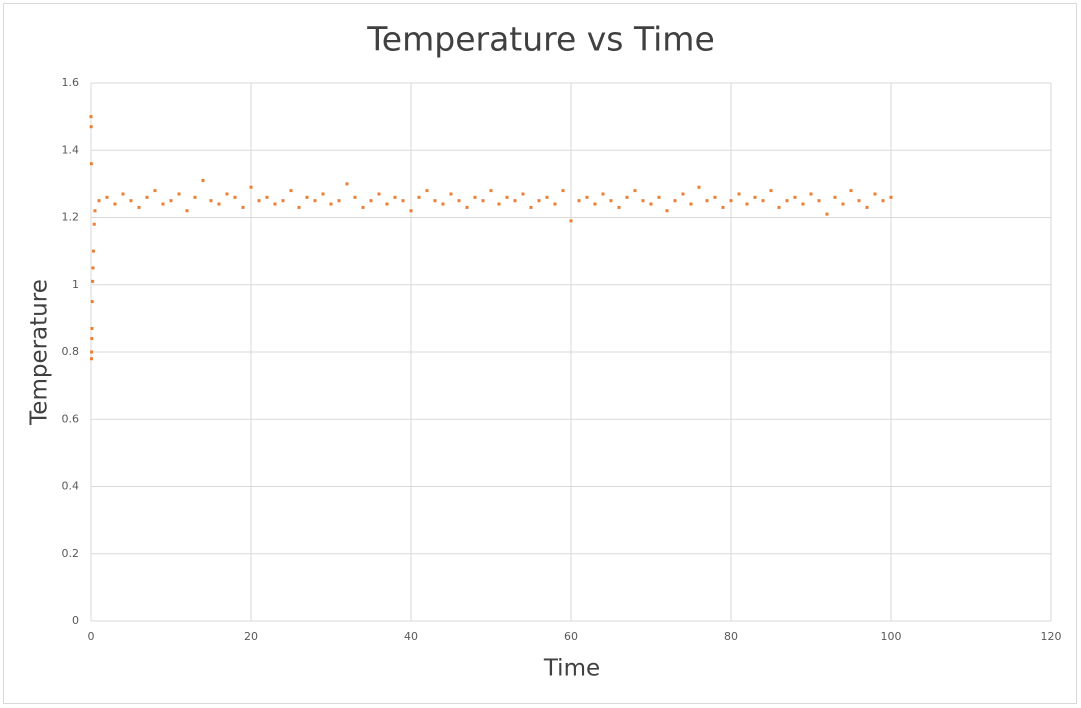  Describe the element at coordinates (71, 418) in the screenshot. I see `y-tick-label: 0.6` at that location.